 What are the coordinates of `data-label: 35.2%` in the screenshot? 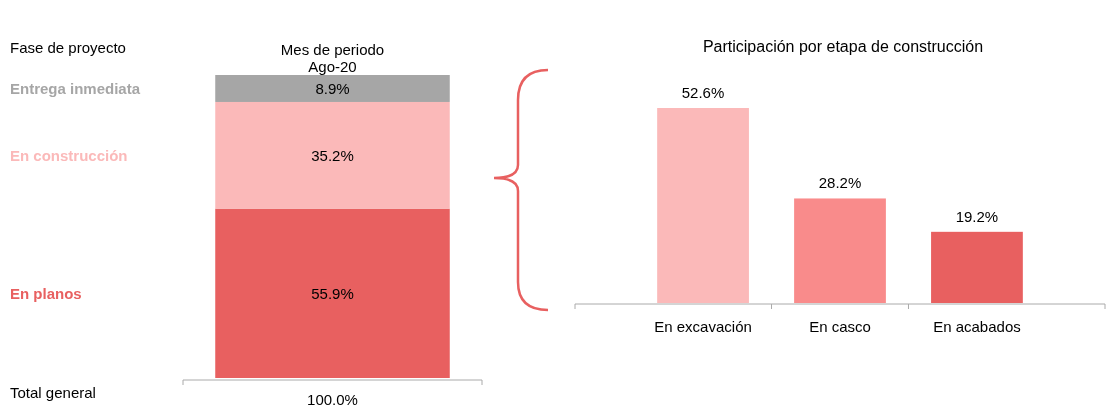 It's located at (332, 156).